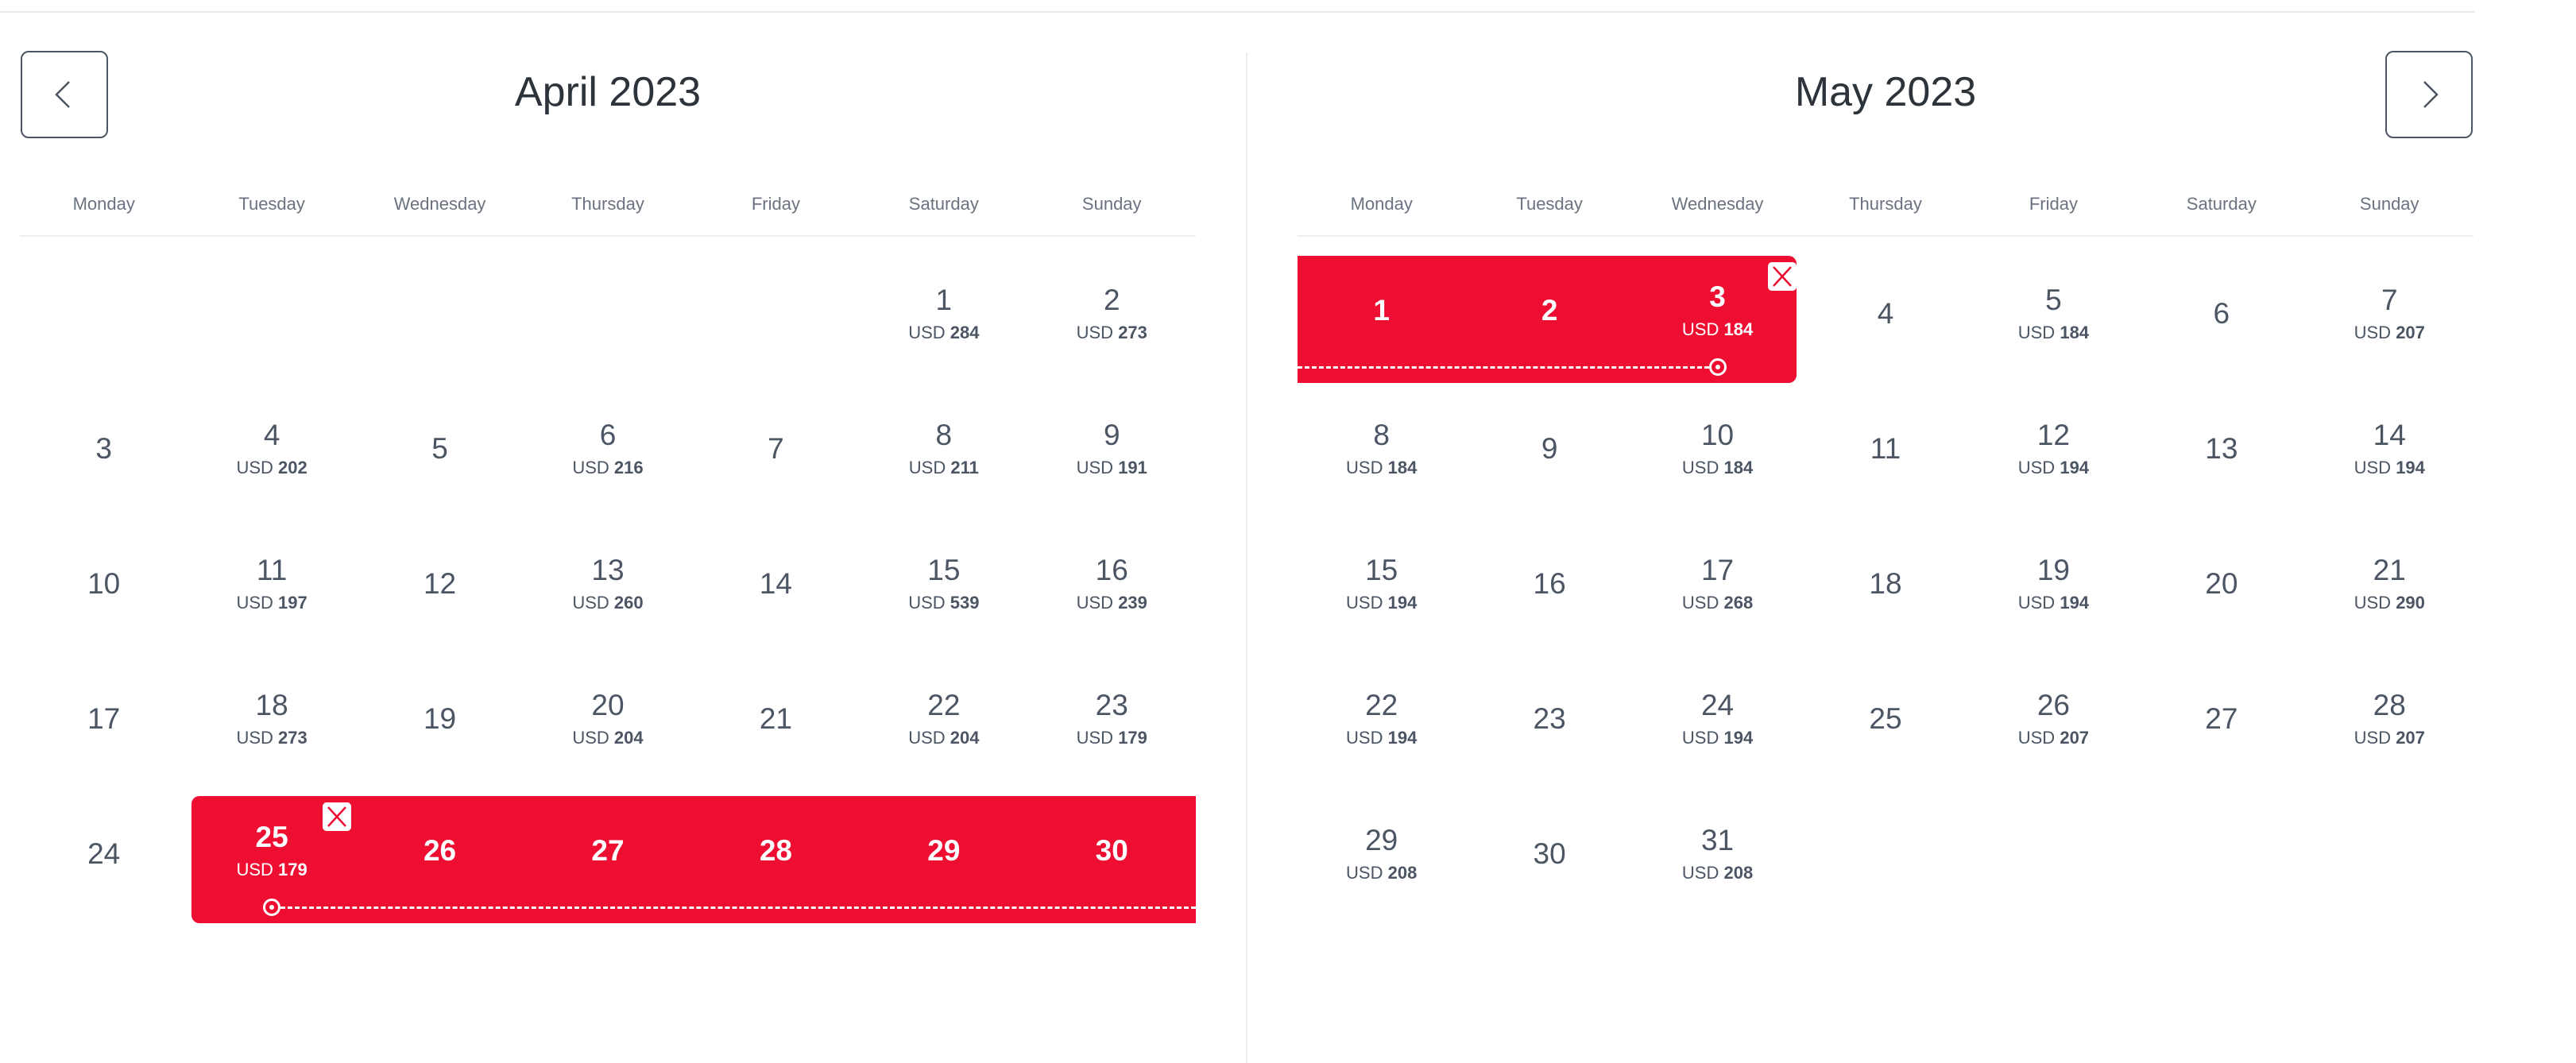  I want to click on price-value: 216, so click(628, 467).